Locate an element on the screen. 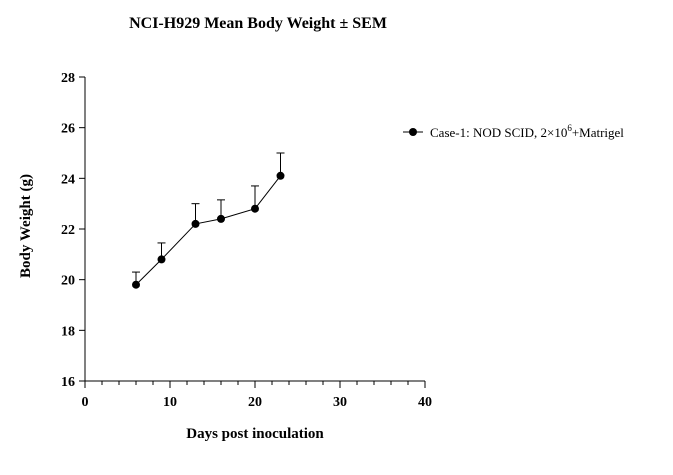  y-tick-label: 20 is located at coordinates (68, 281).